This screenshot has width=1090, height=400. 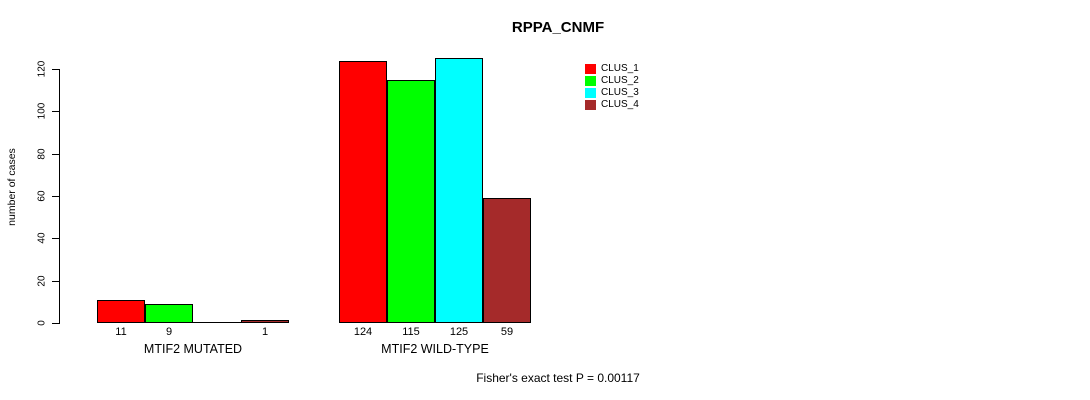 What do you see at coordinates (42, 111) in the screenshot?
I see `y-tick-label-100: 100` at bounding box center [42, 111].